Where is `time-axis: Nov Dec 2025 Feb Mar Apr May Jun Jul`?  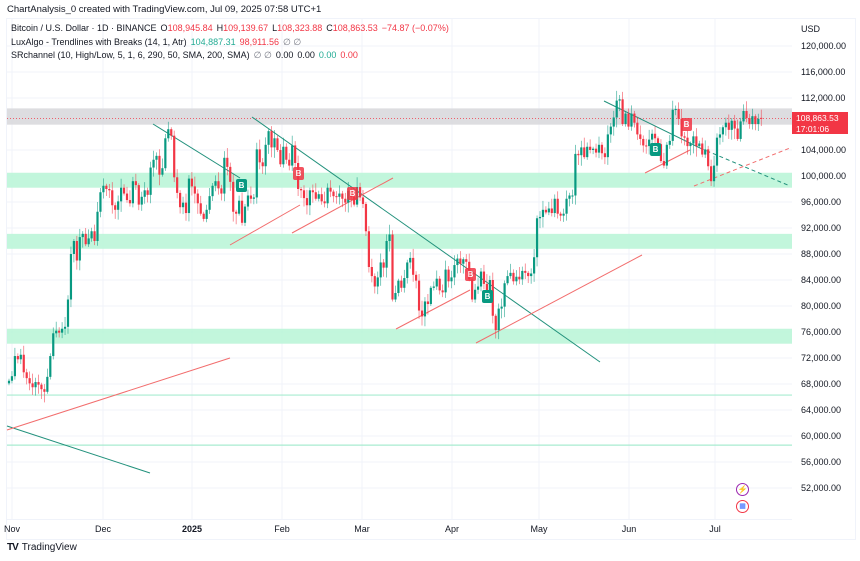
time-axis: Nov Dec 2025 Feb Mar Apr May Jun Jul is located at coordinates (397, 528).